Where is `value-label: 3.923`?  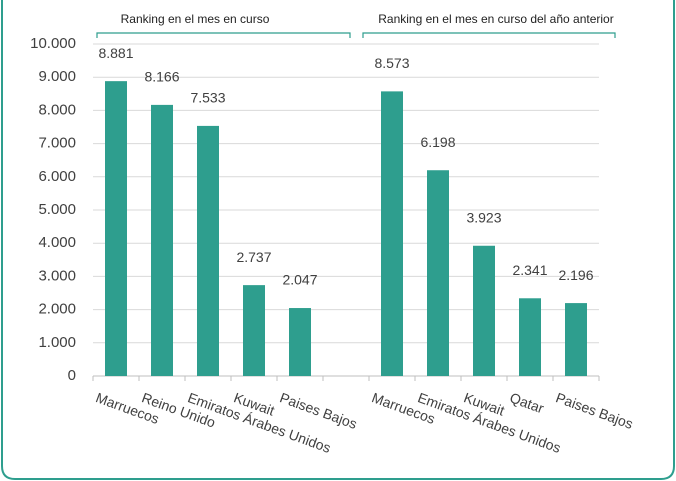 value-label: 3.923 is located at coordinates (483, 217).